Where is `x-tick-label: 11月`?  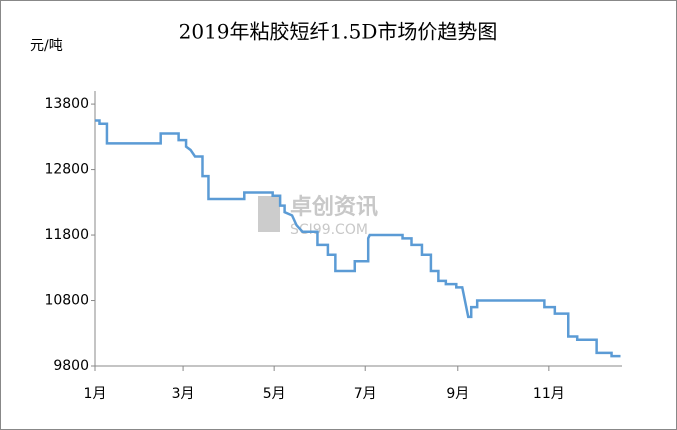 x-tick-label: 11月 is located at coordinates (549, 394).